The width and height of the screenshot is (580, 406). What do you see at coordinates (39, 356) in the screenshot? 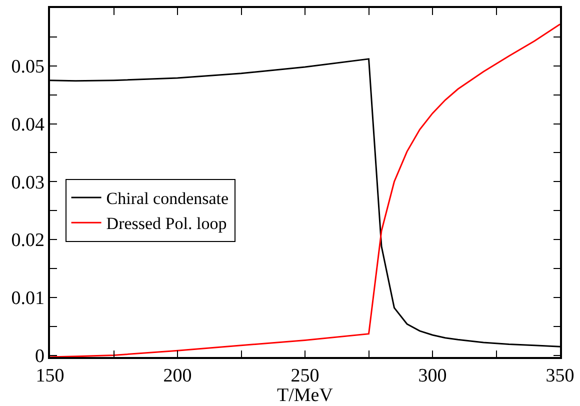
I see `y-tick-label: 0` at bounding box center [39, 356].